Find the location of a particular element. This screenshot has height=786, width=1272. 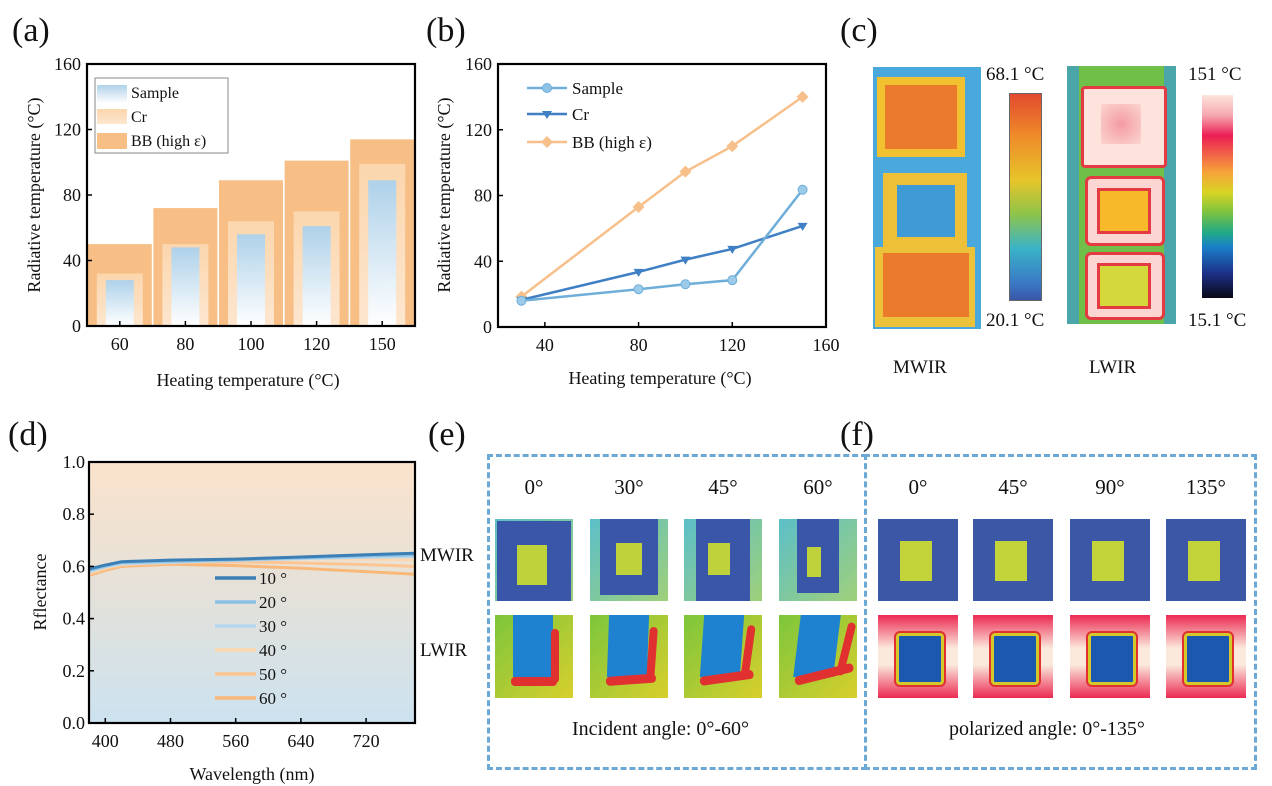

series-line-sample is located at coordinates (662, 245).